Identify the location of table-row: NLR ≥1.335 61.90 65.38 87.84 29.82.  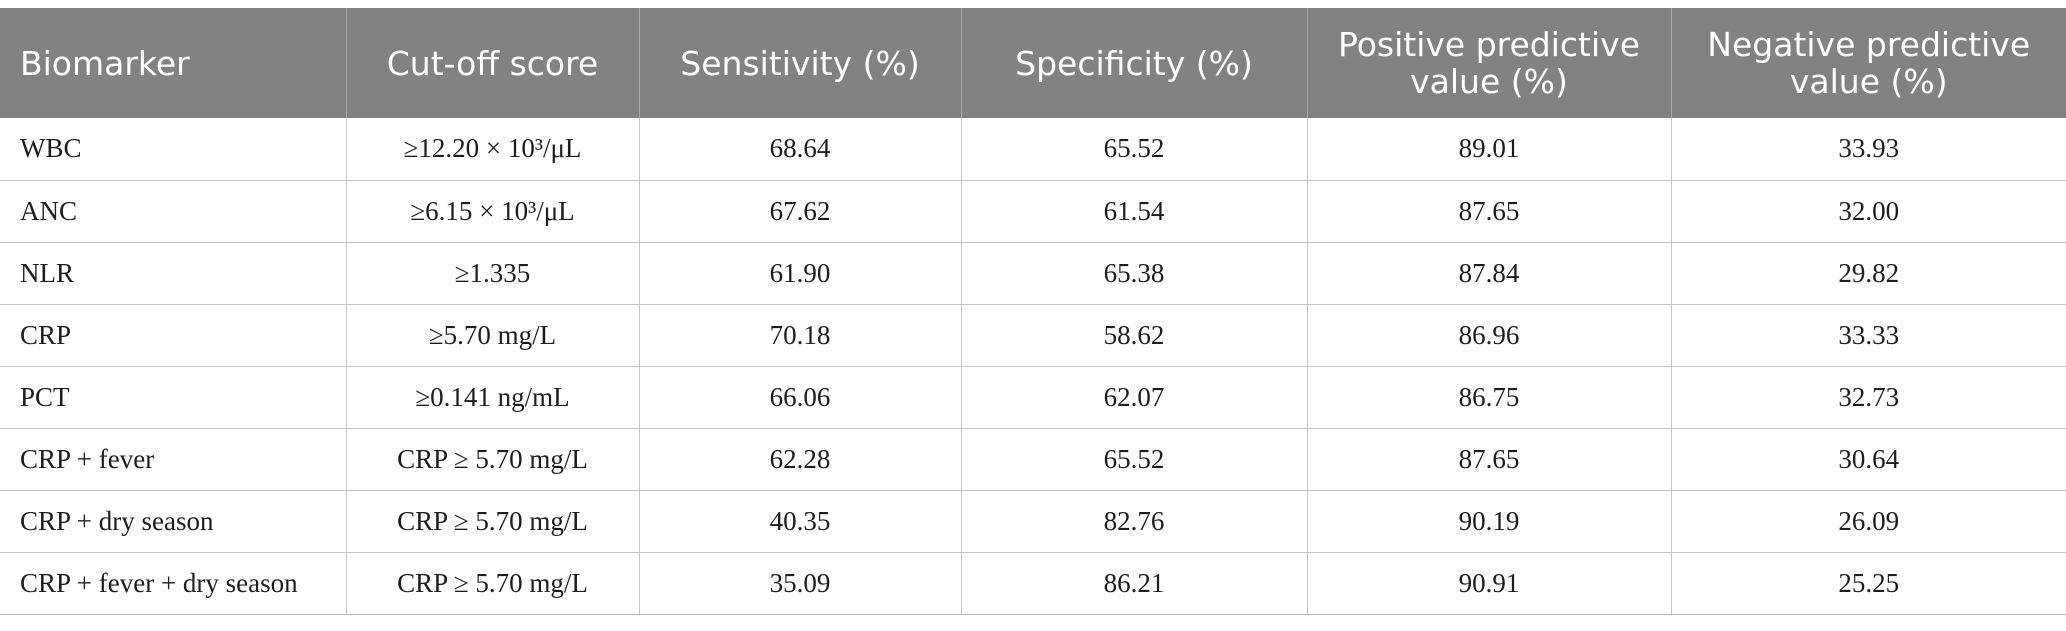
(1033, 273).